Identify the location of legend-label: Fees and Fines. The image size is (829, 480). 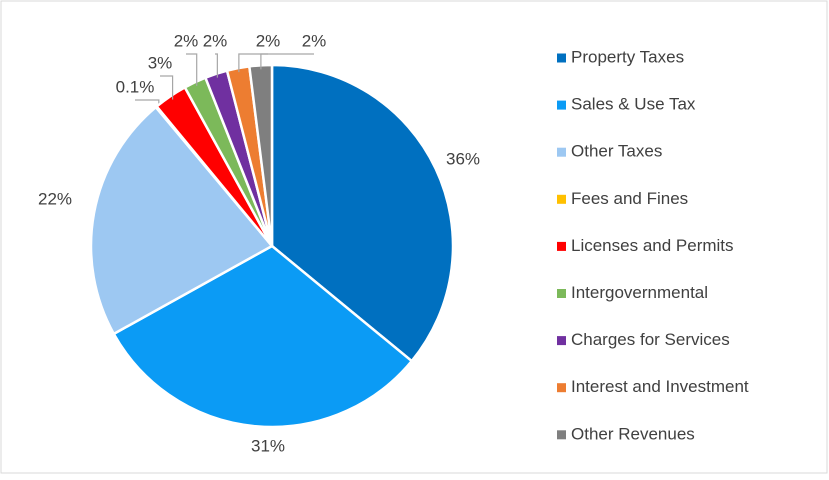
(629, 198).